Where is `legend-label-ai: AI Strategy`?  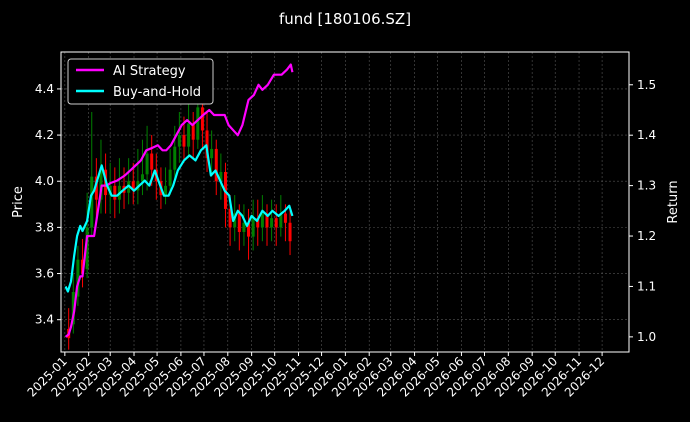 legend-label-ai: AI Strategy is located at coordinates (149, 71).